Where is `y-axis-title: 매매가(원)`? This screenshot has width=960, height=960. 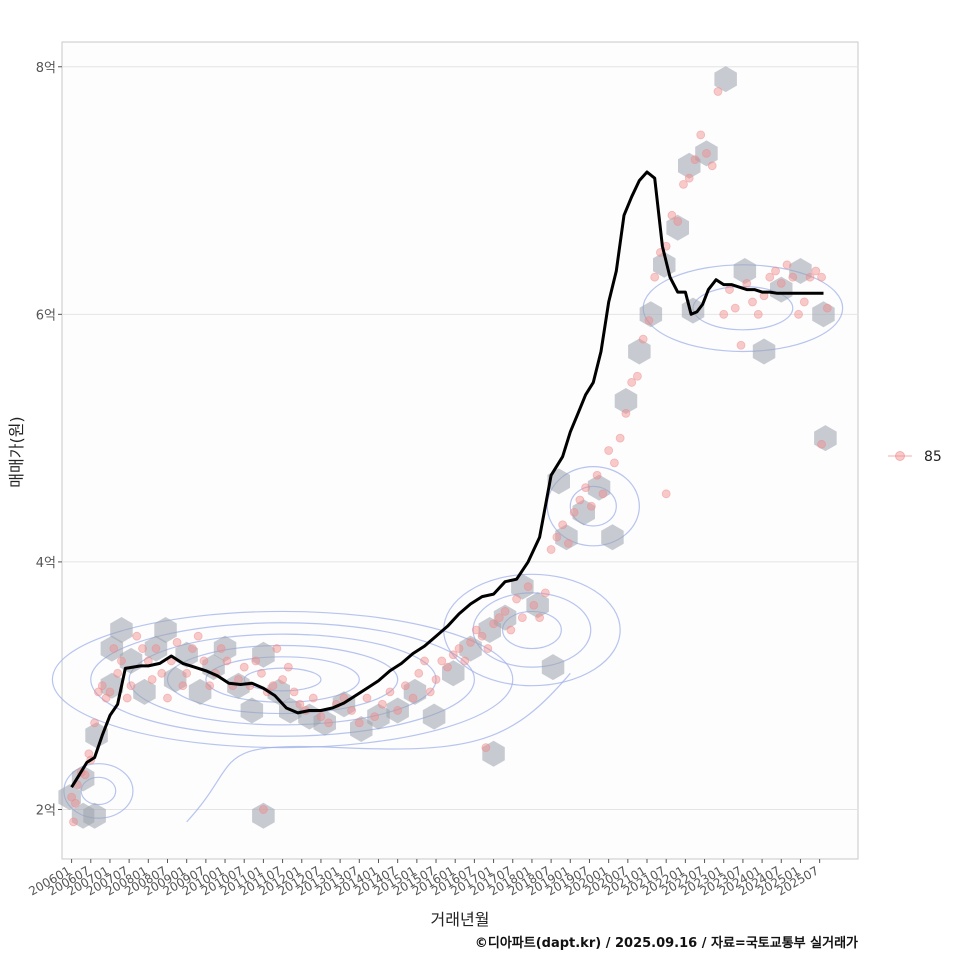
y-axis-title: 매매가(원) is located at coordinates (16, 451).